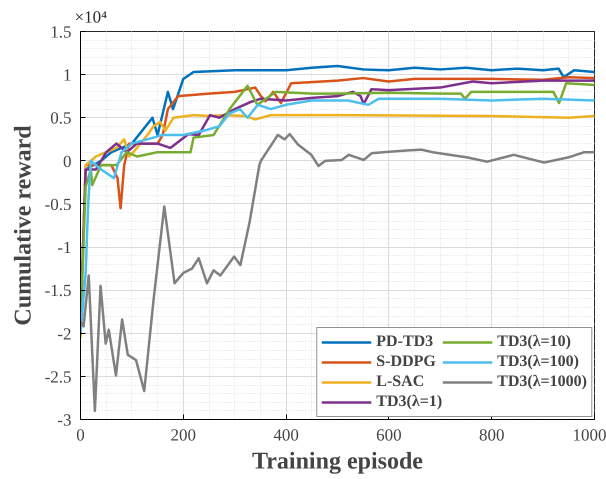  I want to click on y-tick-label: -2.5, so click(58, 376).